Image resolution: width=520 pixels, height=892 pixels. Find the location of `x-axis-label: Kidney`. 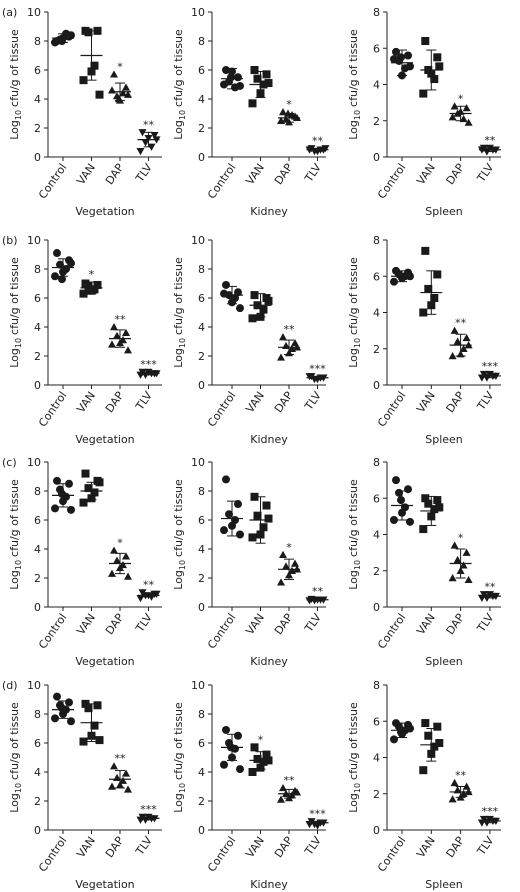

x-axis-label: Kidney is located at coordinates (269, 884).